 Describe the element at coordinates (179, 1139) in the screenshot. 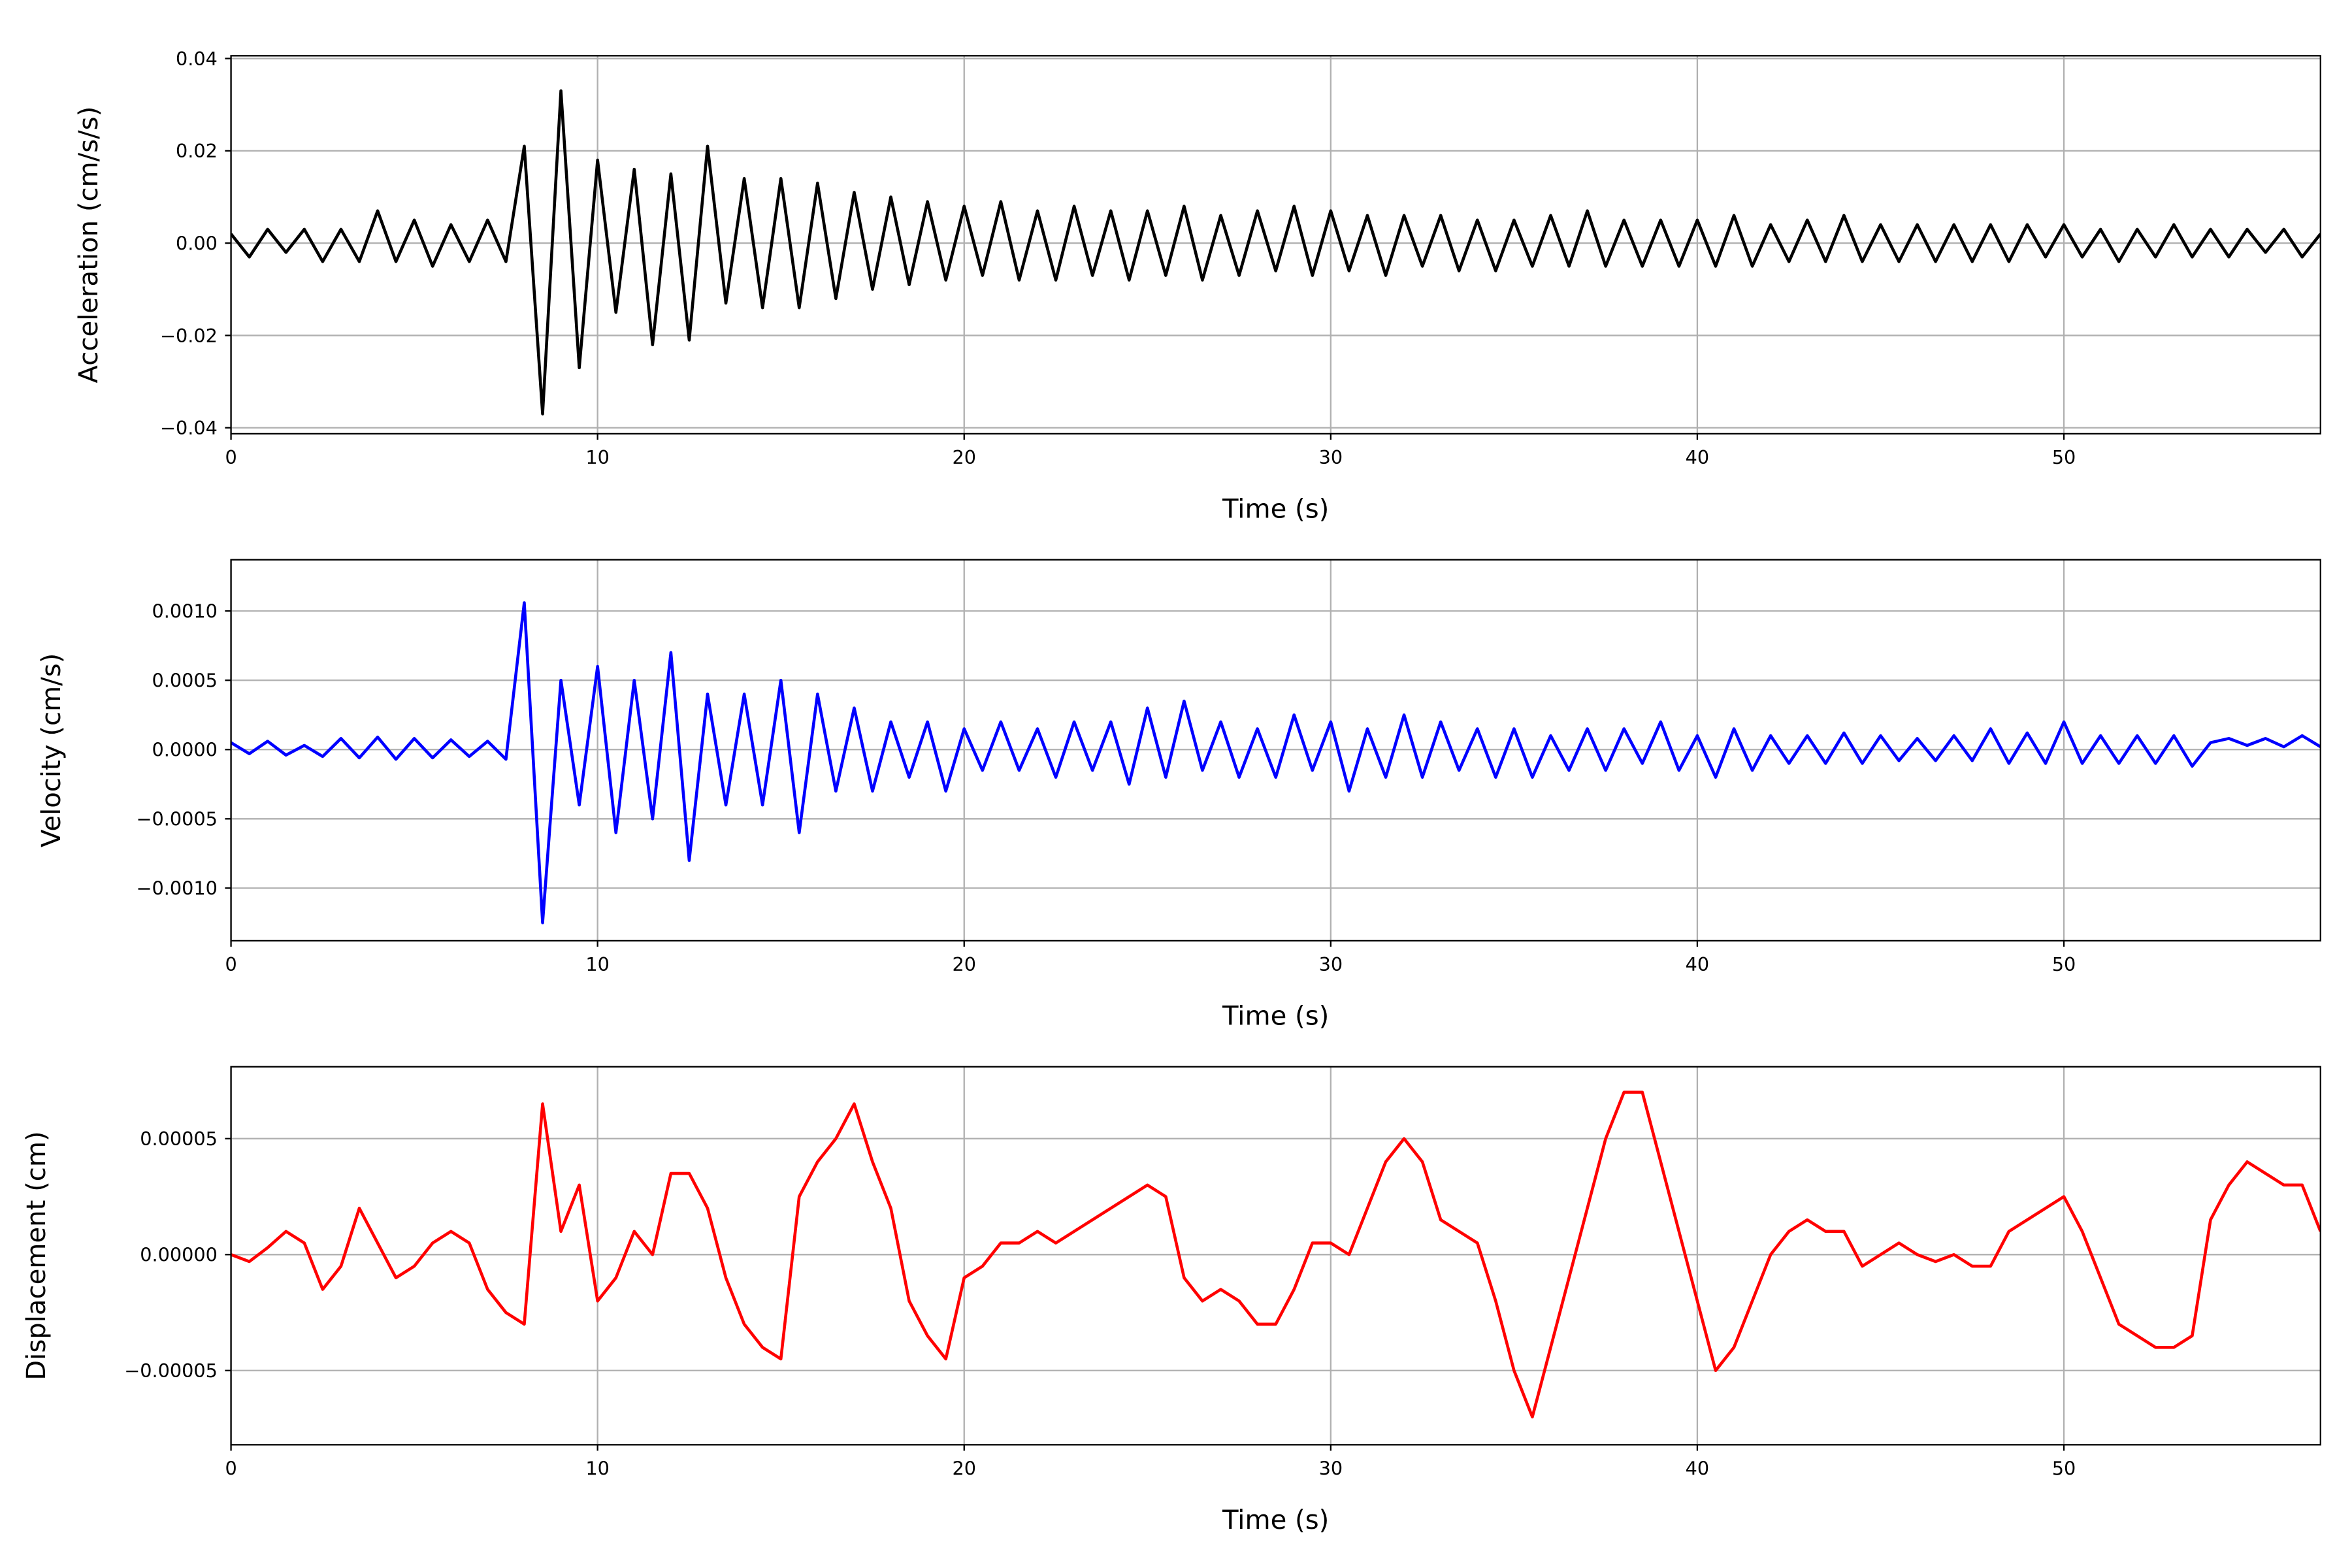

I see `y-tick-label: 0.00005` at that location.